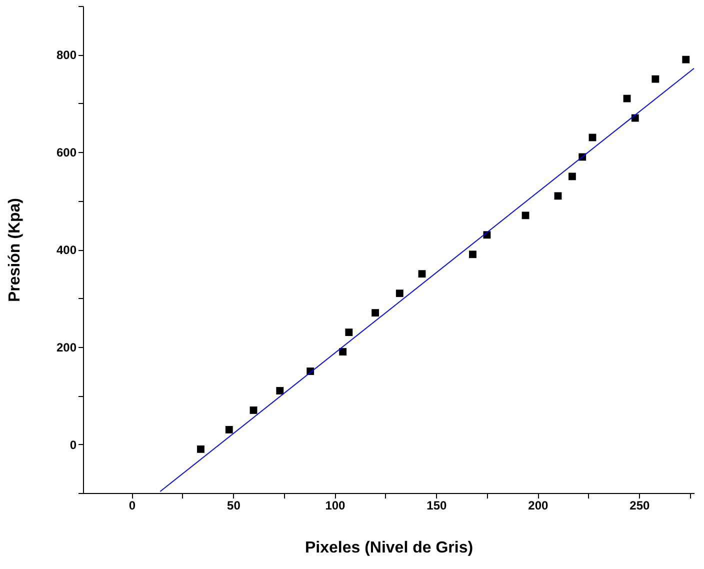 Image resolution: width=704 pixels, height=569 pixels. What do you see at coordinates (389, 548) in the screenshot?
I see `x-axis-title: Pixeles (Nivel de Gris)` at bounding box center [389, 548].